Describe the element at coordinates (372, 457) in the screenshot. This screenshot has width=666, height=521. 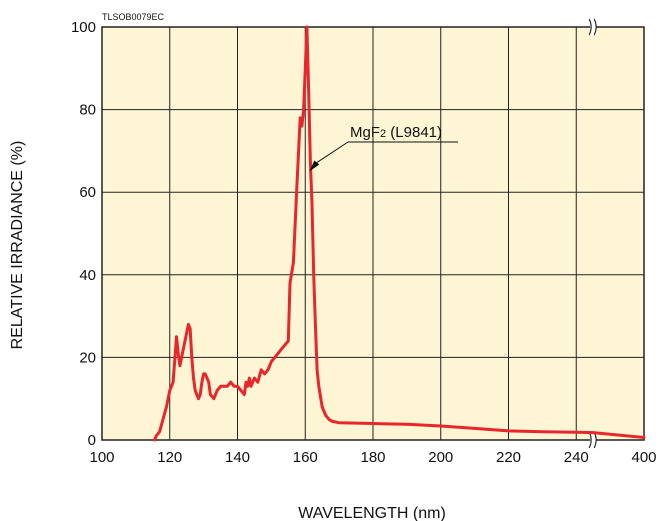
I see `x-tick-label: 180` at that location.